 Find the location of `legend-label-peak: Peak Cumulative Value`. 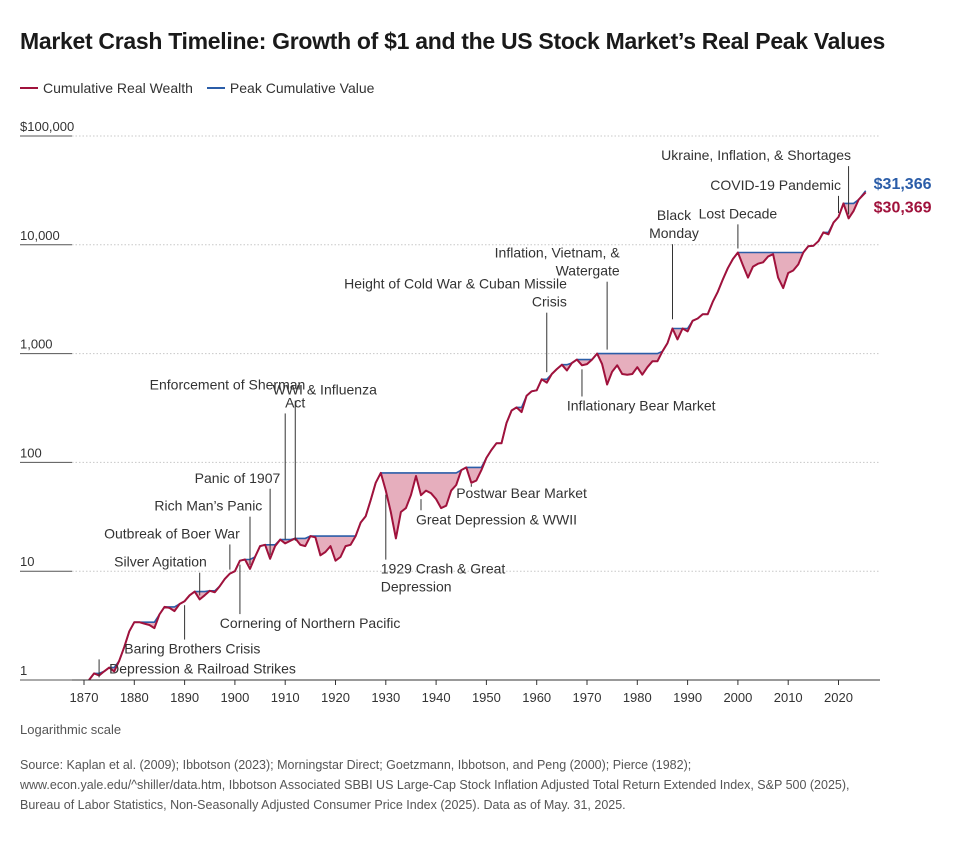

legend-label-peak: Peak Cumulative Value is located at coordinates (302, 88).